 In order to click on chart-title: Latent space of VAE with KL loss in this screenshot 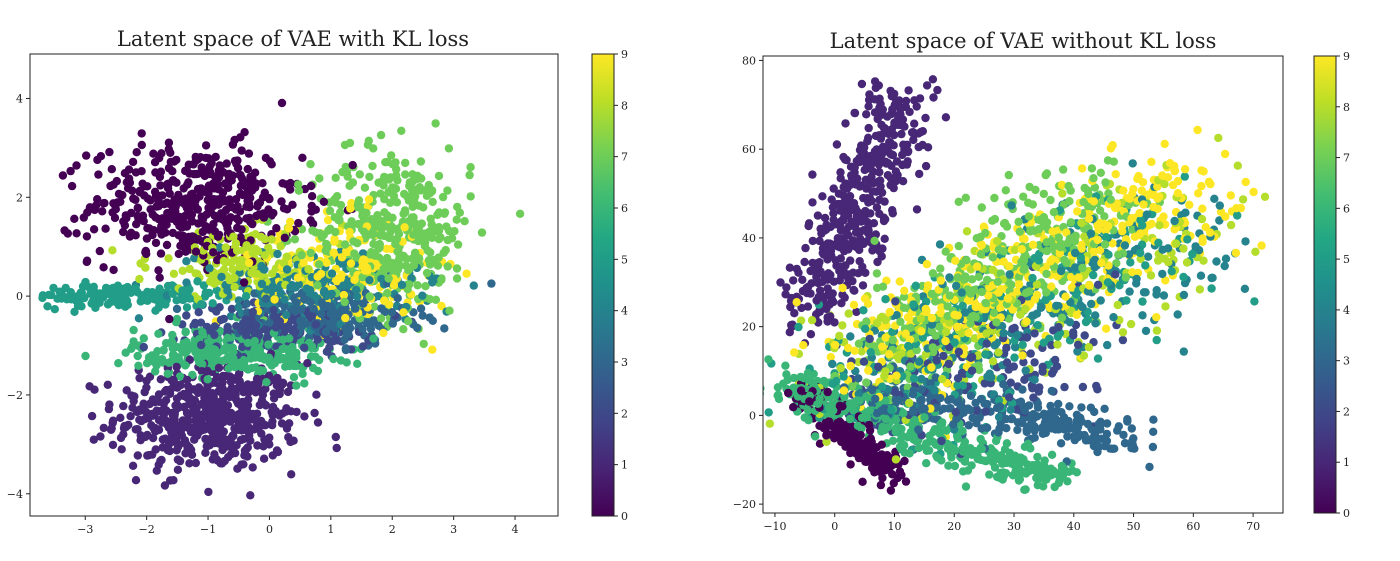, I will do `click(293, 39)`.